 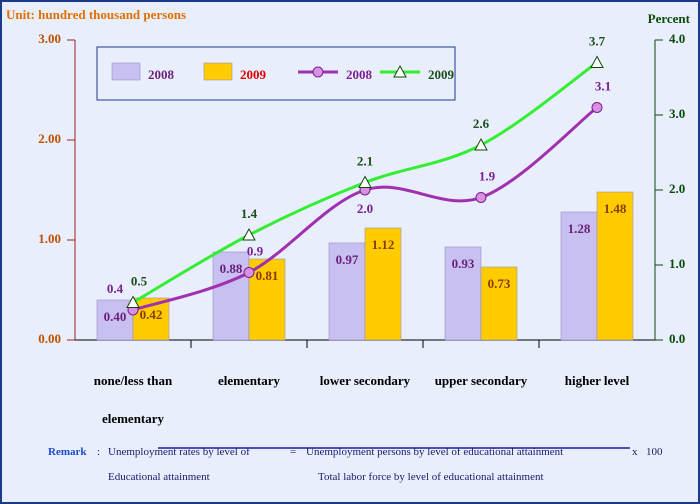 I want to click on y2-tick-label: 4.0, so click(x=677, y=38).